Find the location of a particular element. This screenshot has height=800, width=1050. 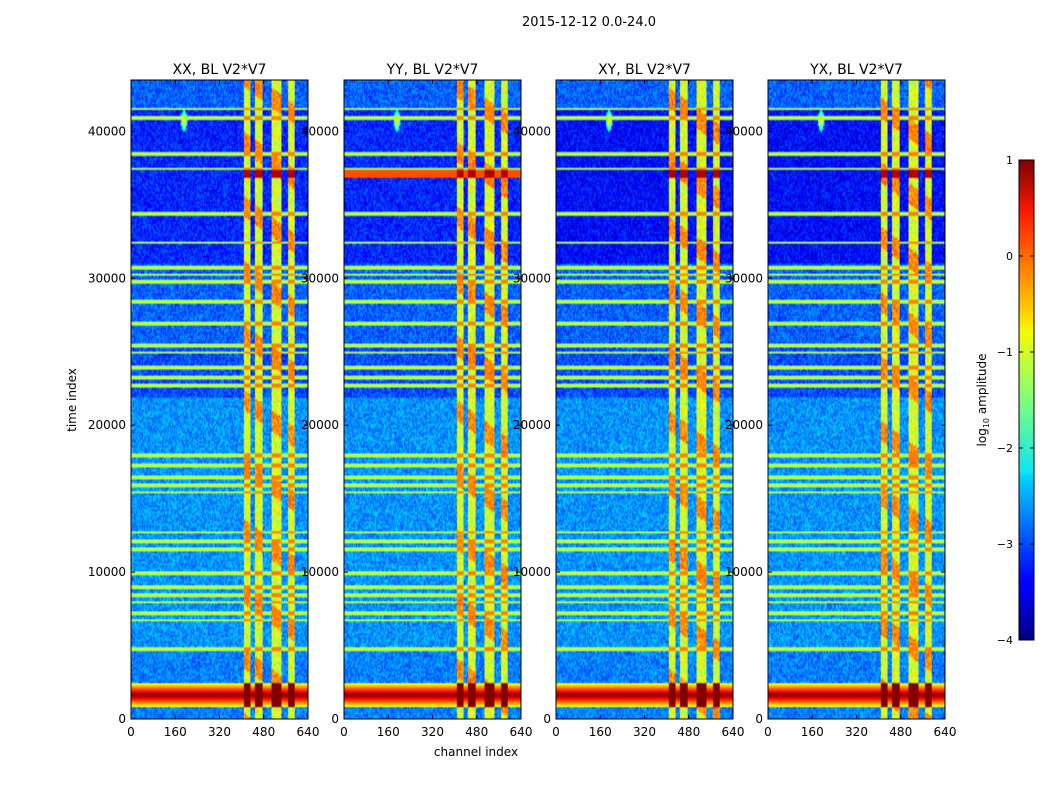

x-axis-label: channel index is located at coordinates (476, 752).